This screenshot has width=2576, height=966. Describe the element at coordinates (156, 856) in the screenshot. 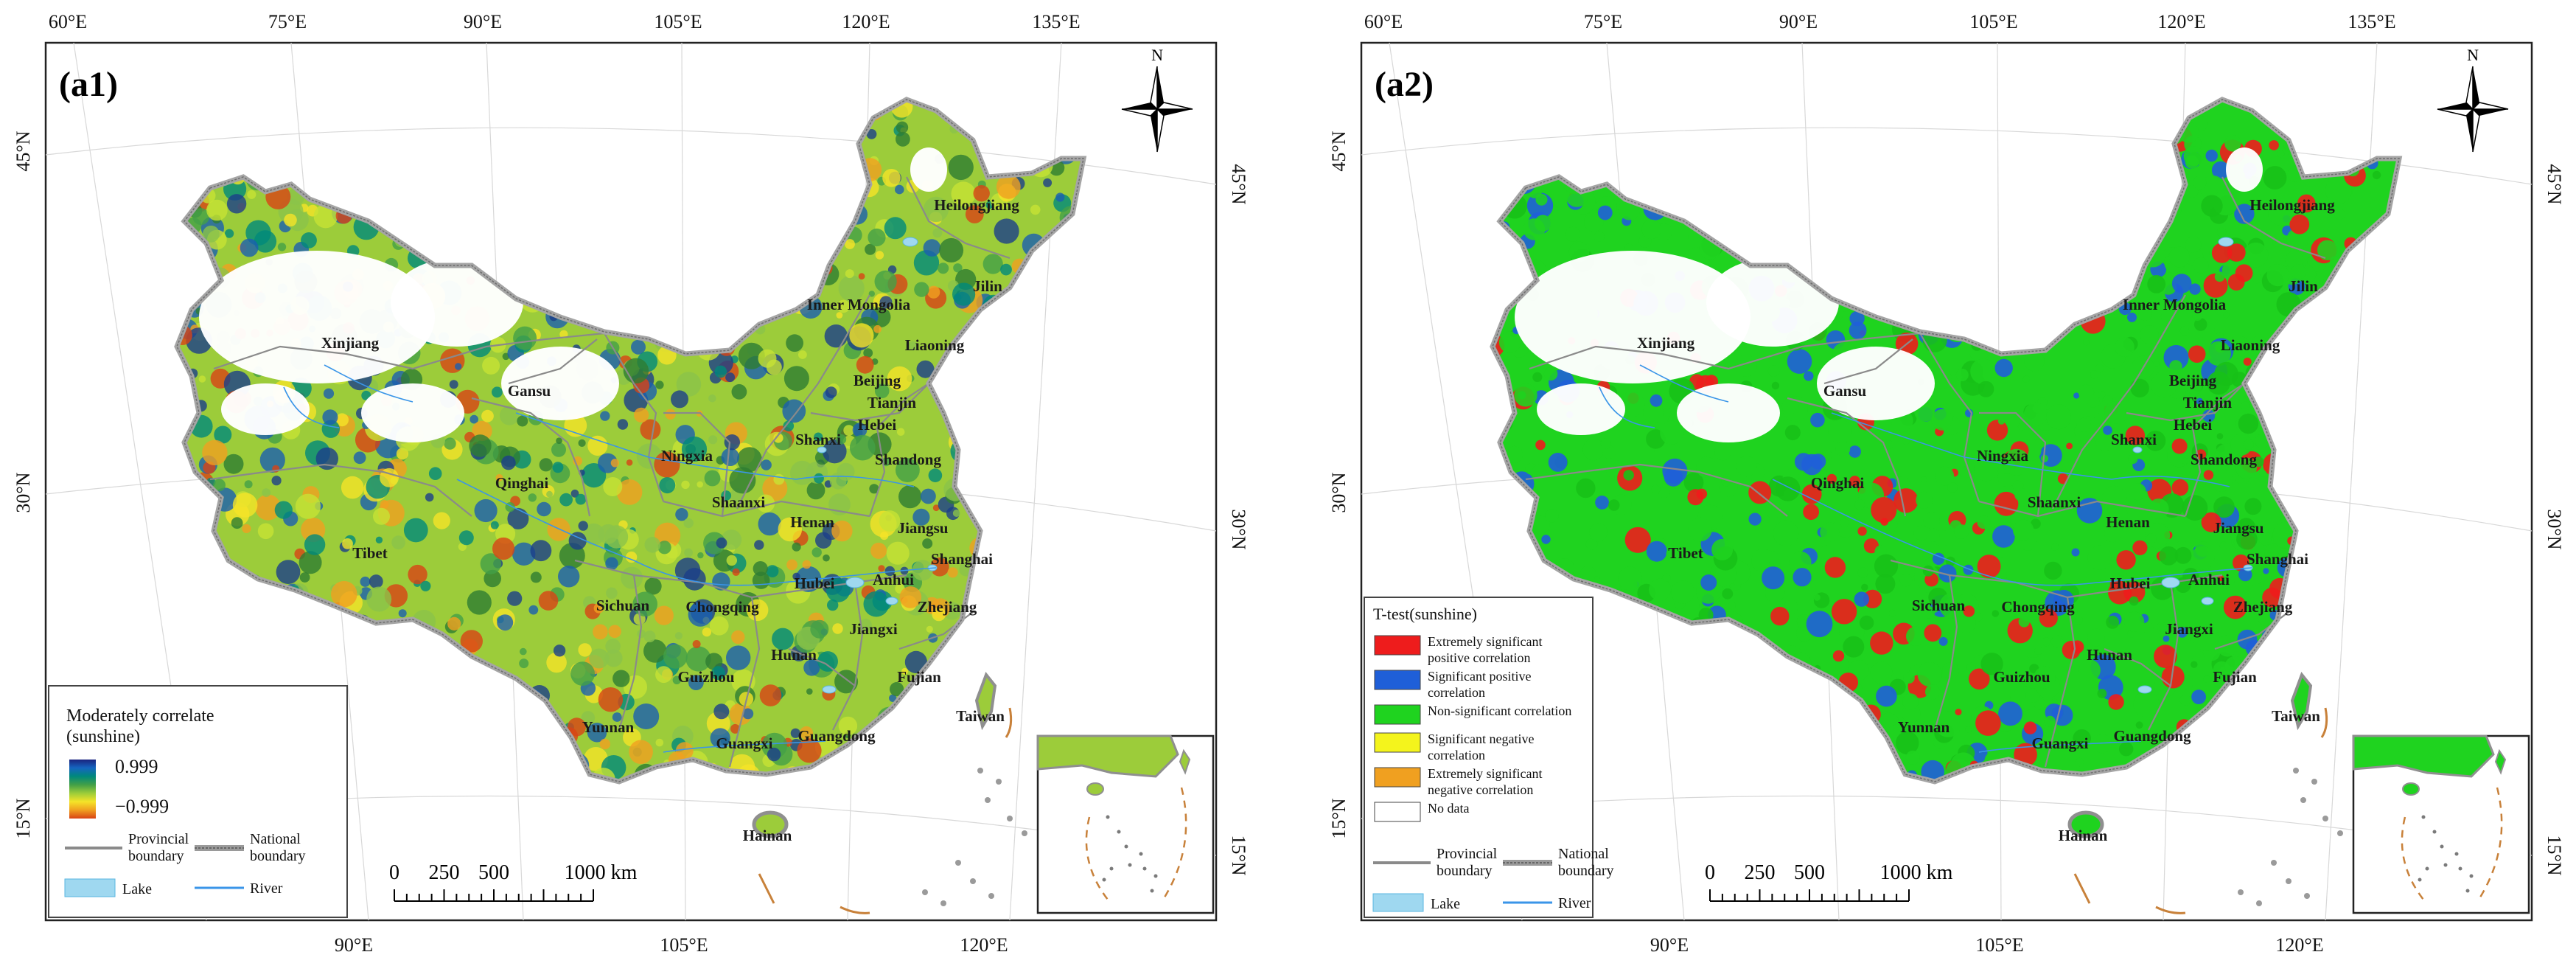

I see `legend-provincial-label: boundary` at that location.